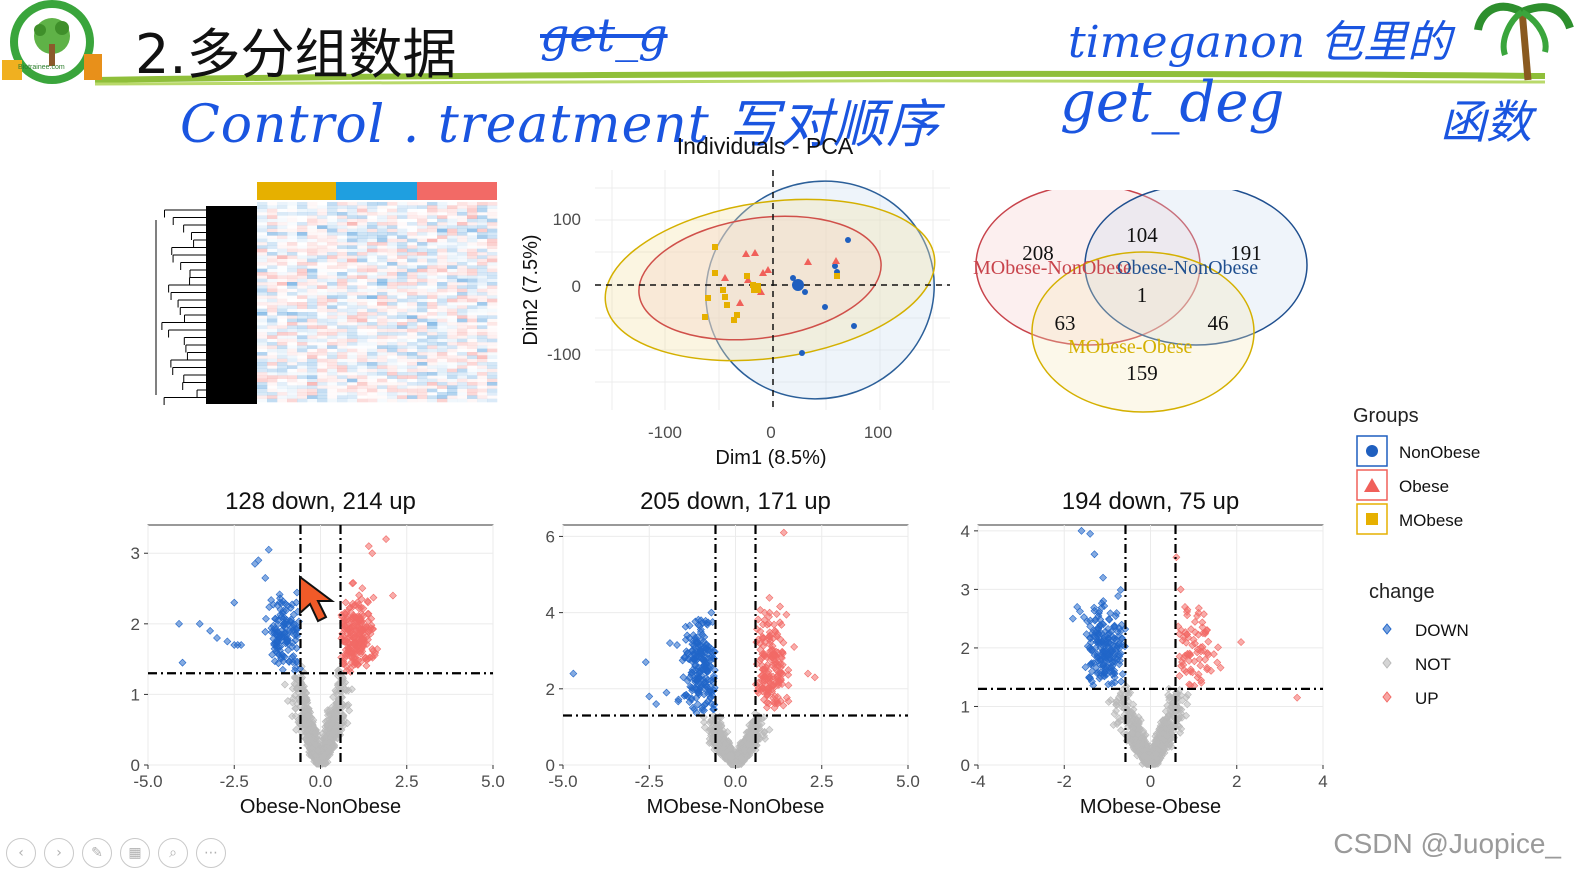 The height and width of the screenshot is (874, 1575). What do you see at coordinates (1246, 253) in the screenshot?
I see `venn-count-b-only: 191` at bounding box center [1246, 253].